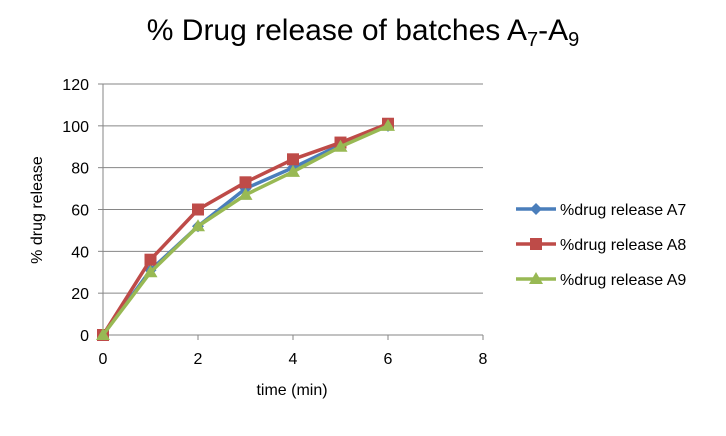 The width and height of the screenshot is (726, 436). Describe the element at coordinates (80, 169) in the screenshot. I see `y-tick-label: 80` at that location.